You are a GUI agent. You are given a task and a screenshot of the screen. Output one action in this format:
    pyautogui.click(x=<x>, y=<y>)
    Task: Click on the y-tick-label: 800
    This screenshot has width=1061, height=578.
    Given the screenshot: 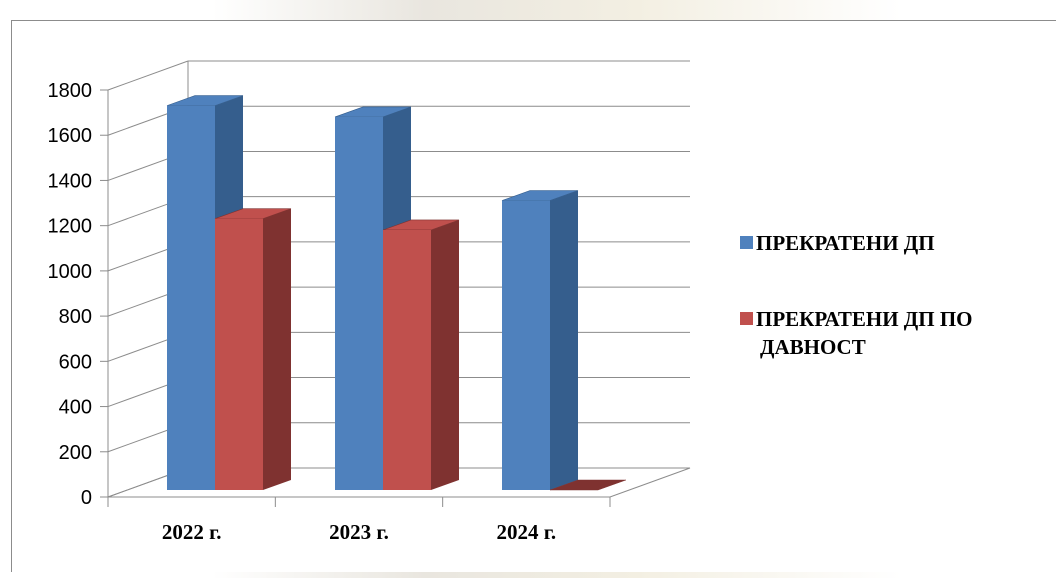 What is the action you would take?
    pyautogui.click(x=75, y=317)
    